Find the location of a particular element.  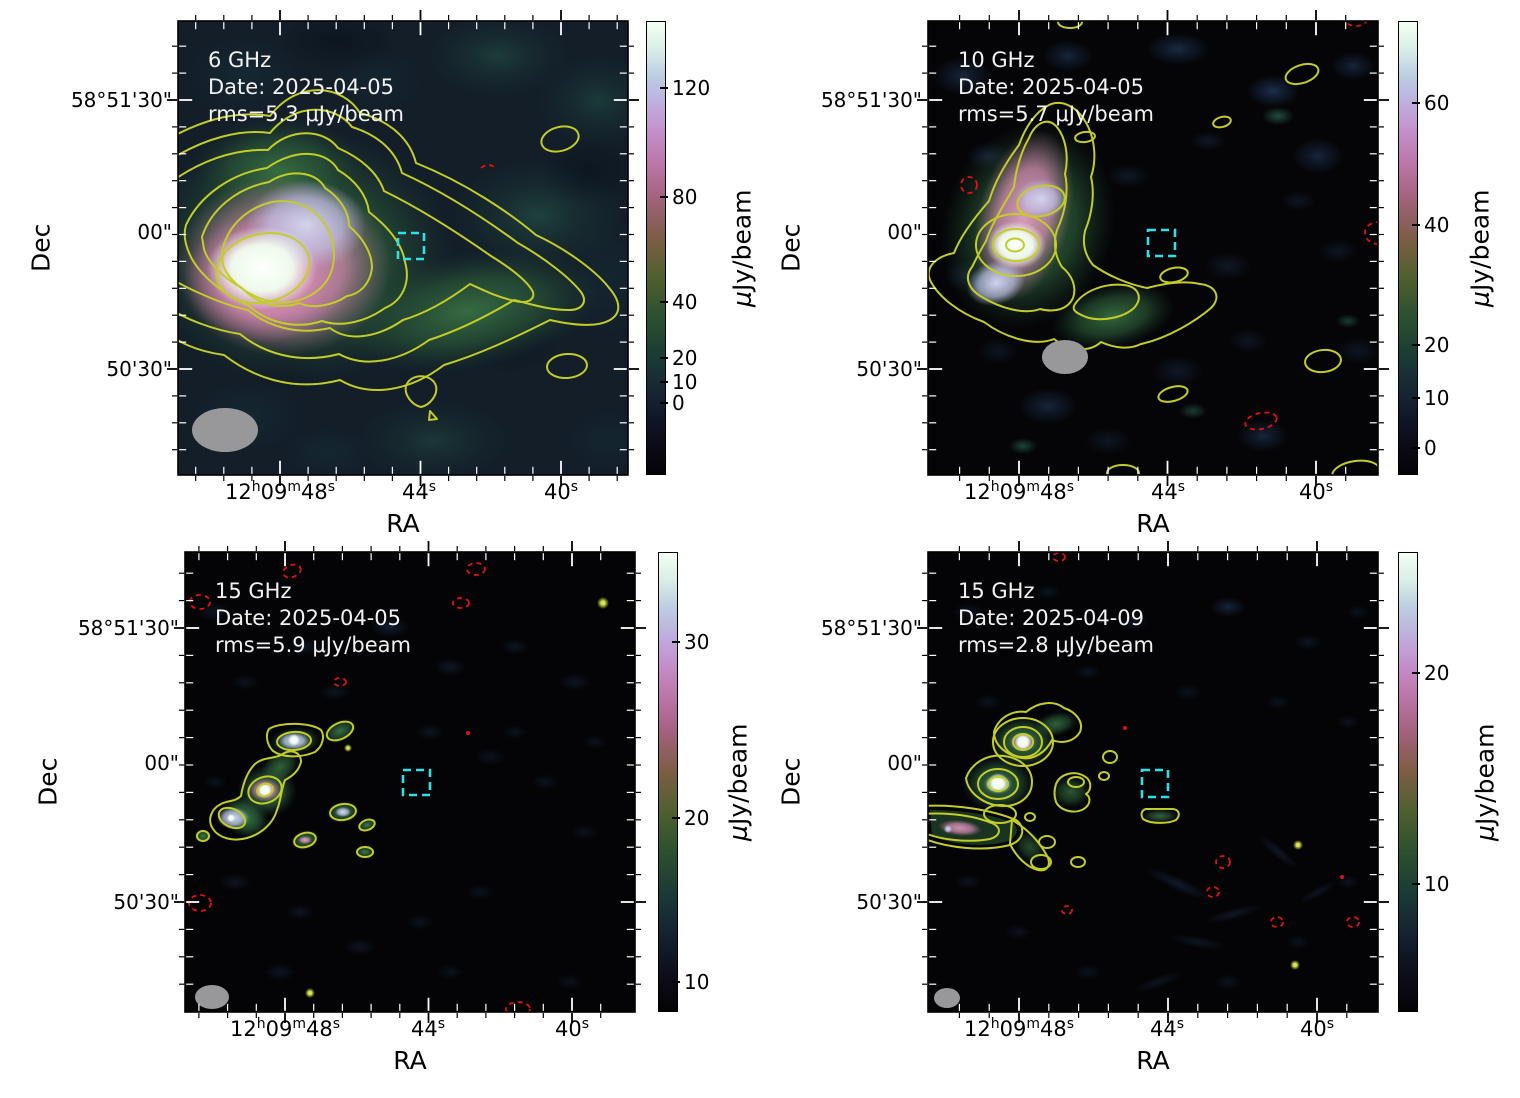

panel-15ghz-0409: 15 GHz Date: 2025-04-09 rms=2.8 μJy/beam is located at coordinates (1153, 782).